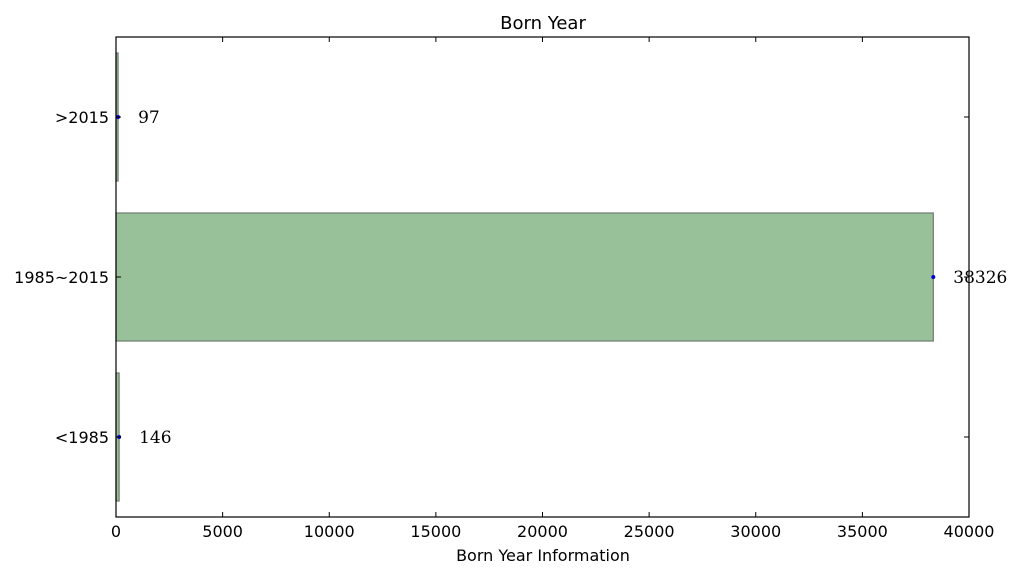 This screenshot has height=577, width=1020. Describe the element at coordinates (755, 531) in the screenshot. I see `x-tick-label: 30000` at that location.